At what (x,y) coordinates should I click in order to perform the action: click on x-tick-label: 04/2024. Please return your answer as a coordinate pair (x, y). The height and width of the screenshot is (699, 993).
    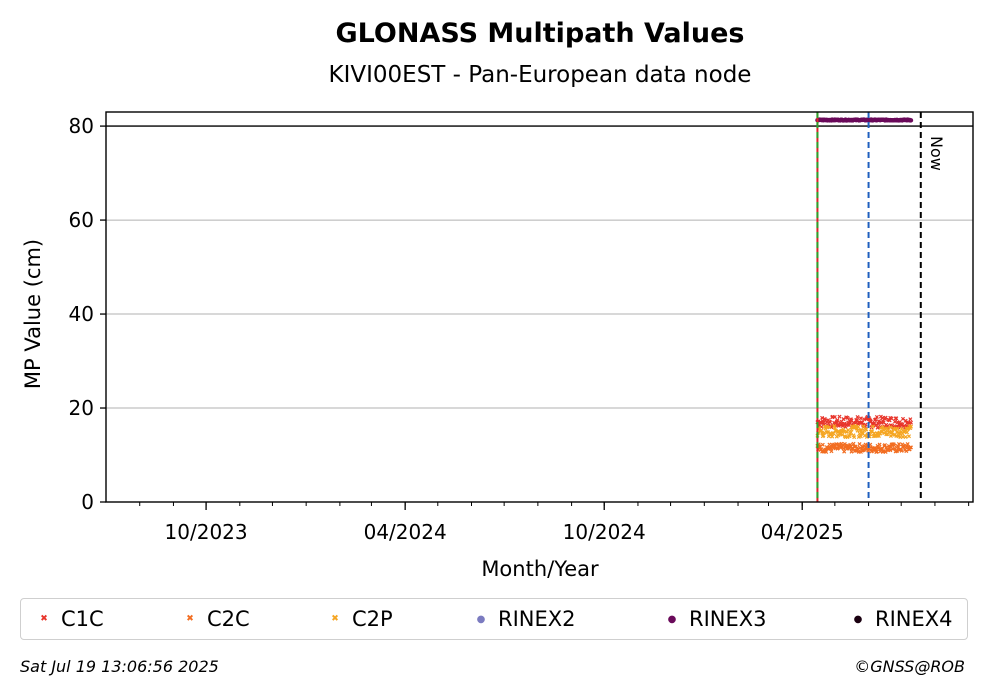
    Looking at the image, I should click on (405, 532).